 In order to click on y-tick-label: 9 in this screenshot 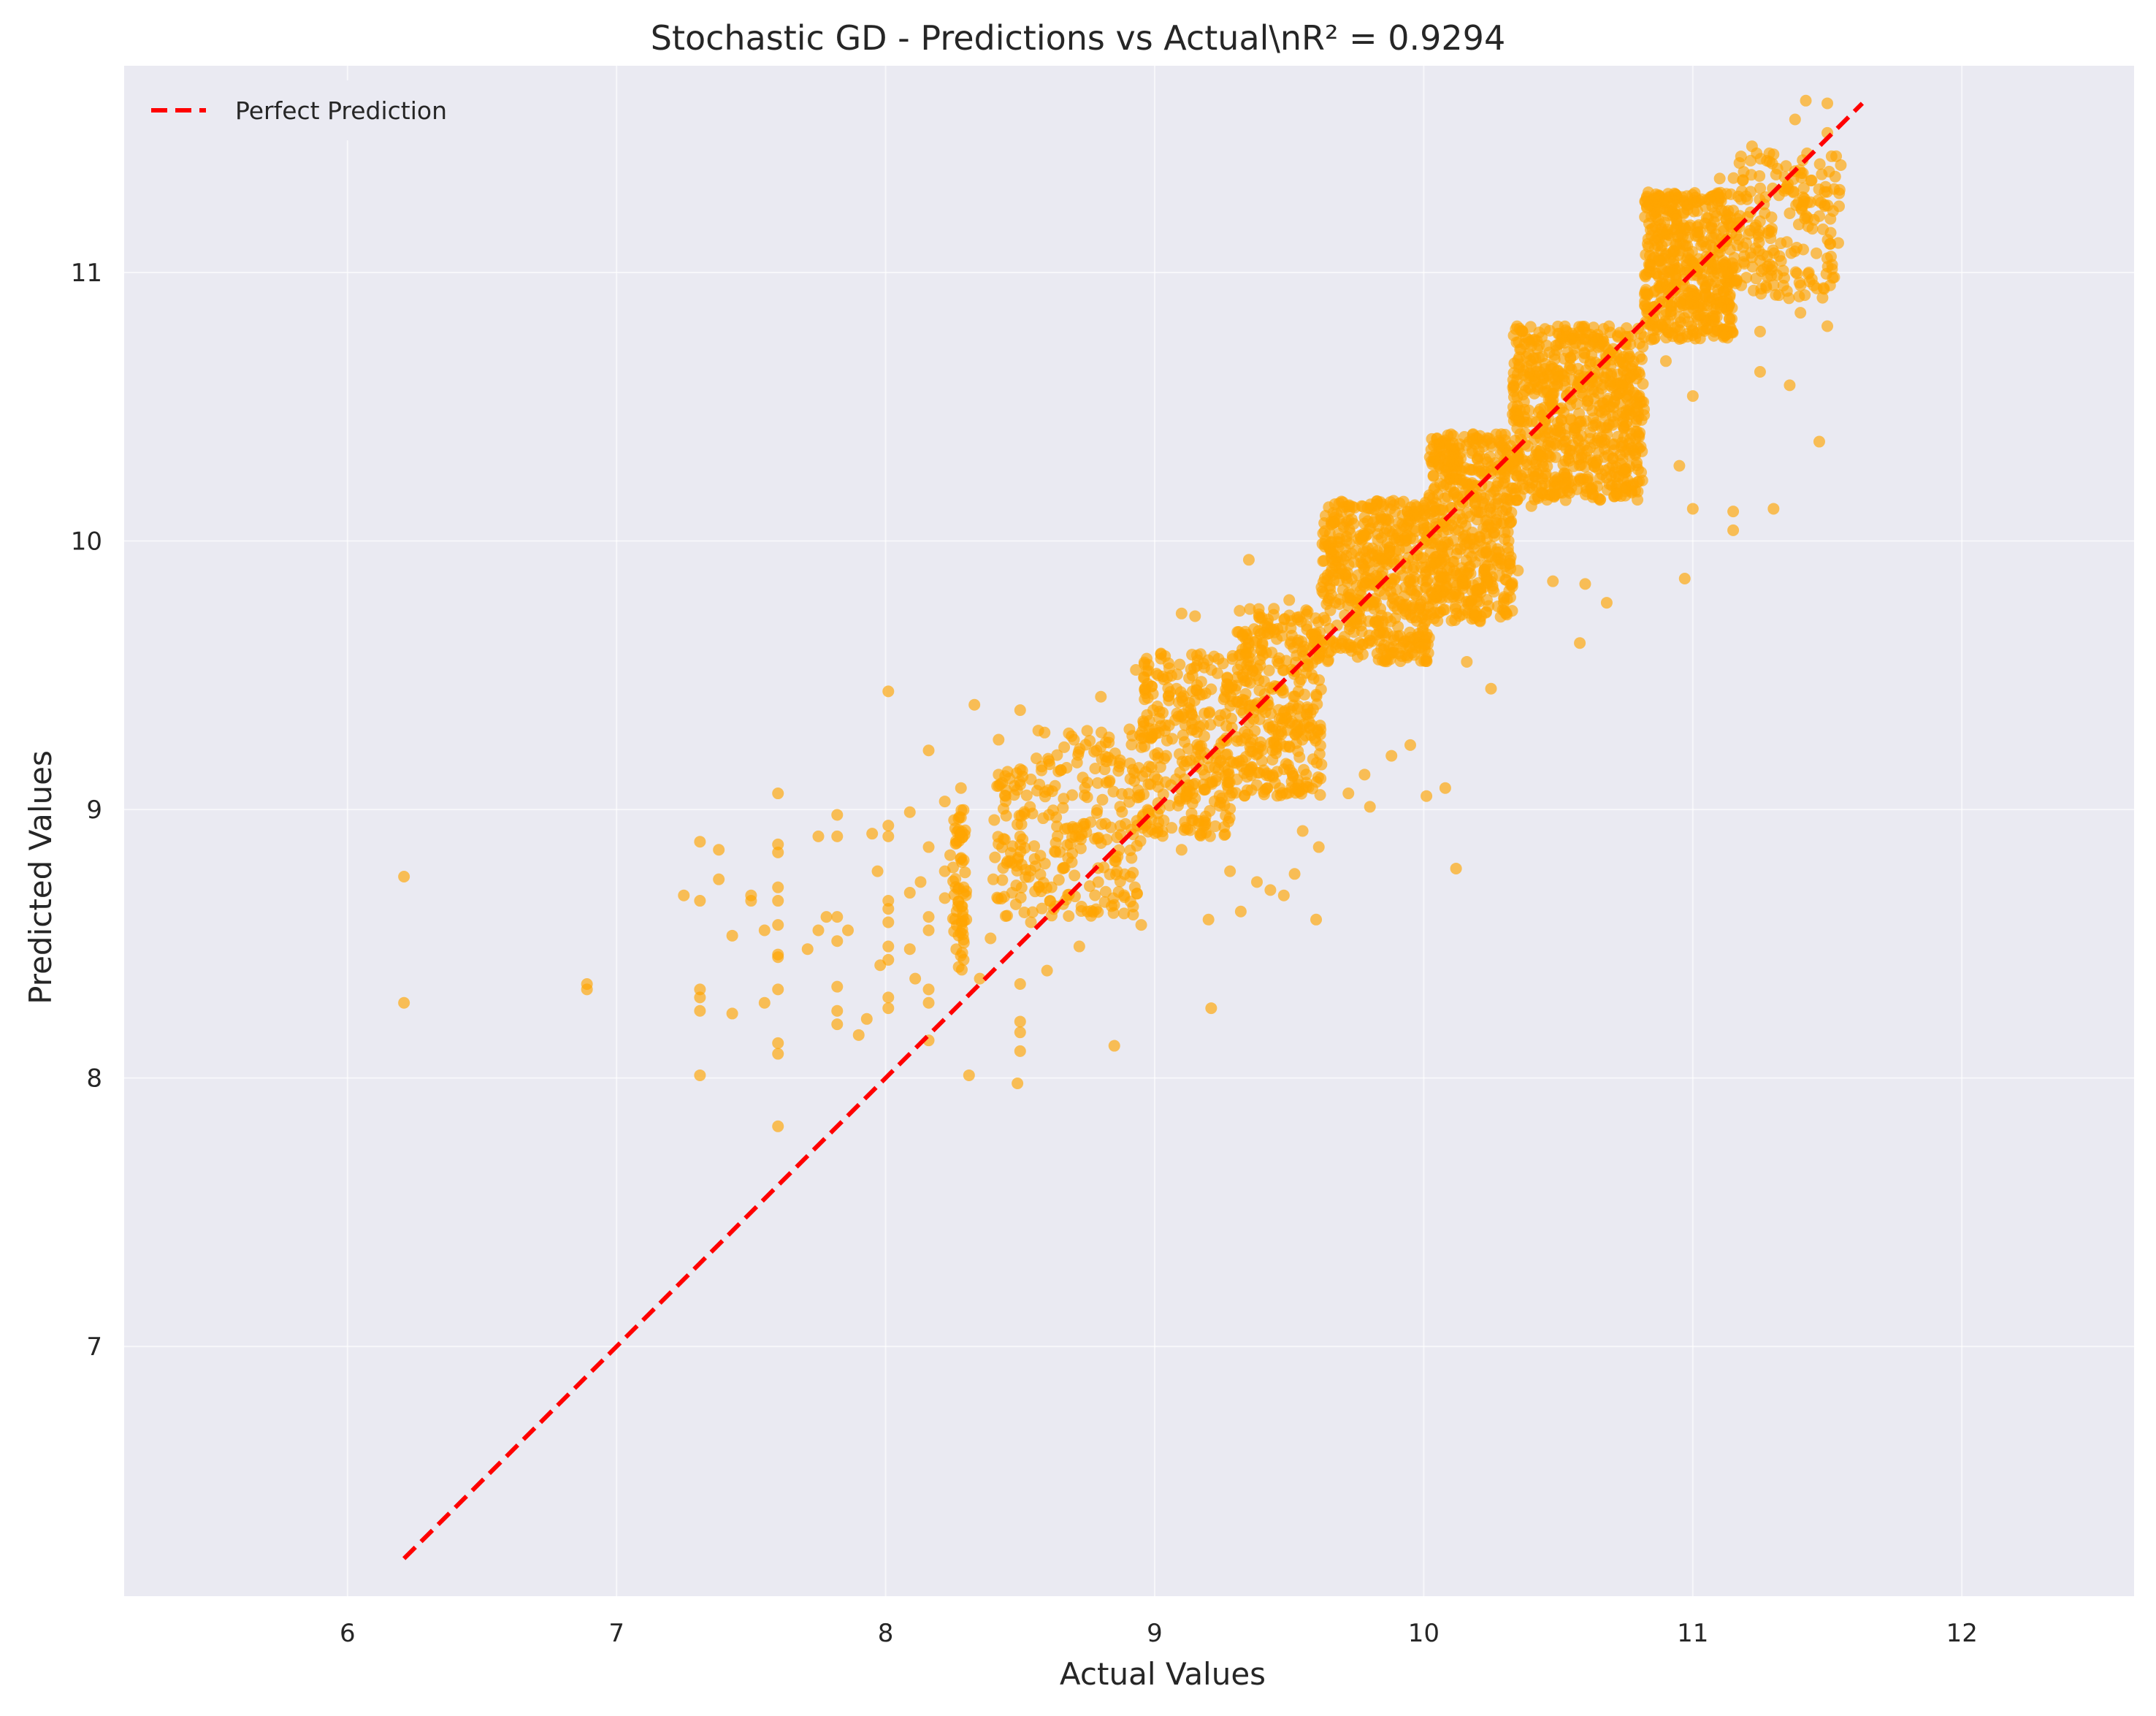, I will do `click(94, 810)`.